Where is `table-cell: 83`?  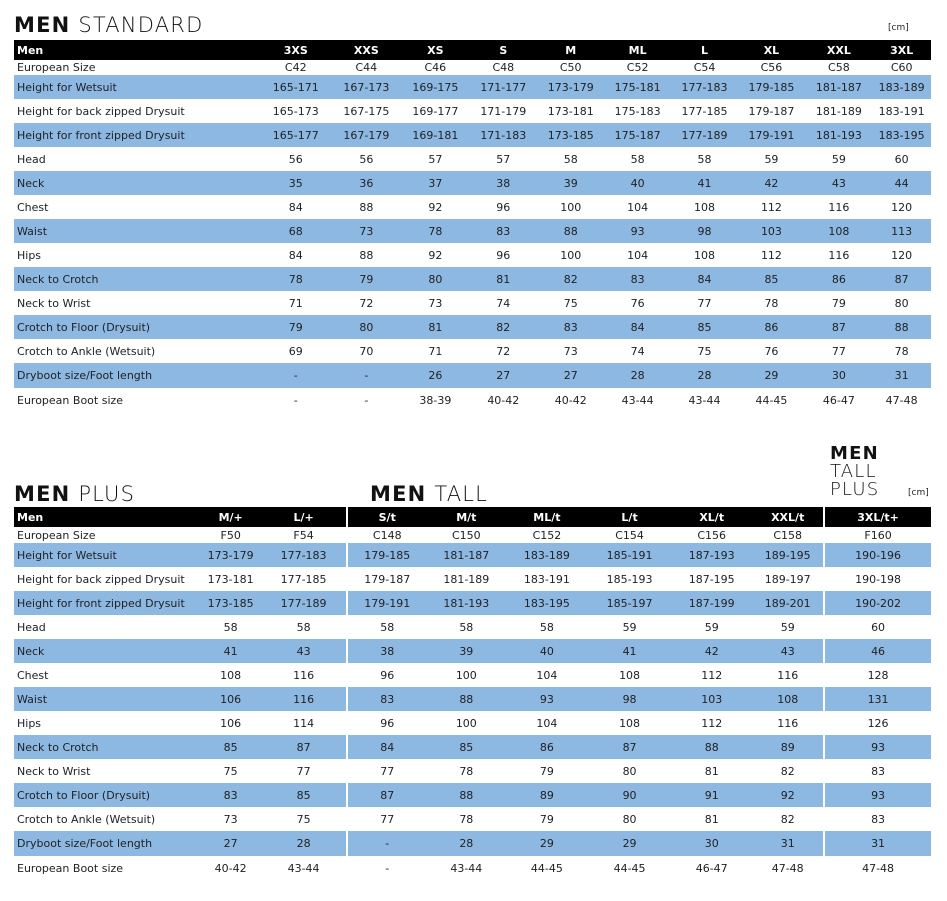
table-cell: 83 is located at coordinates (877, 819).